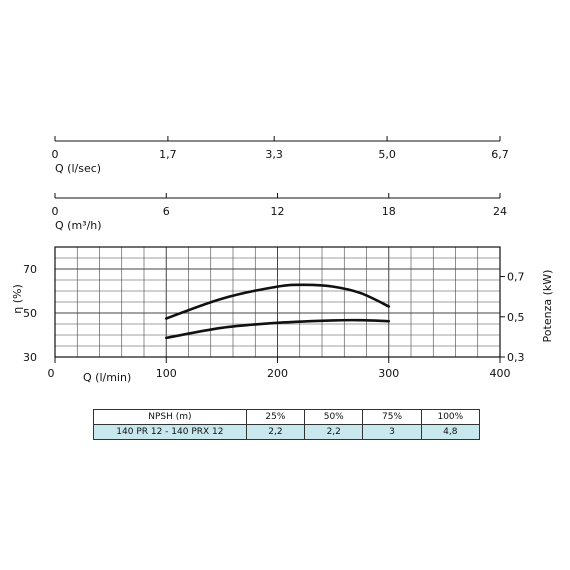  What do you see at coordinates (30, 269) in the screenshot?
I see `y-tick-label-2: 70` at bounding box center [30, 269].